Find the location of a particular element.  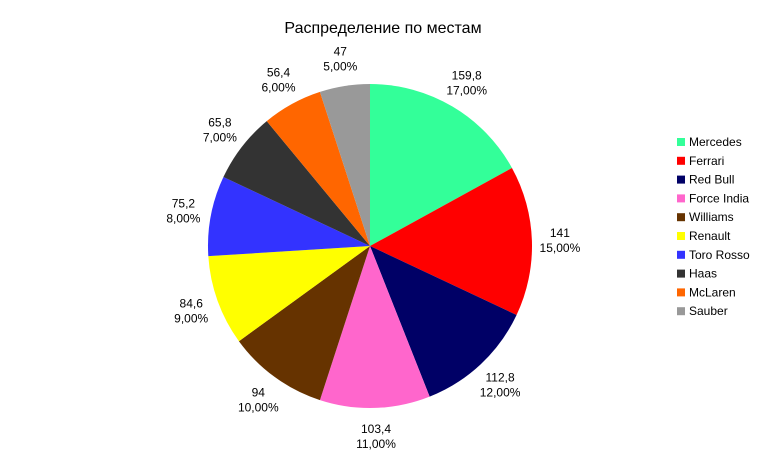

pie-slice-mclaren is located at coordinates (318, 169).